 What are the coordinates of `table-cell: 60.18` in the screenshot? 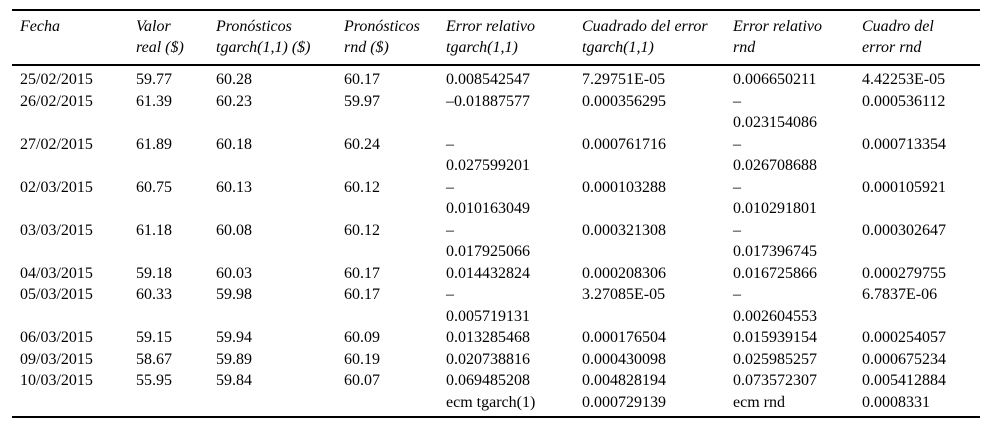 It's located at (234, 144).